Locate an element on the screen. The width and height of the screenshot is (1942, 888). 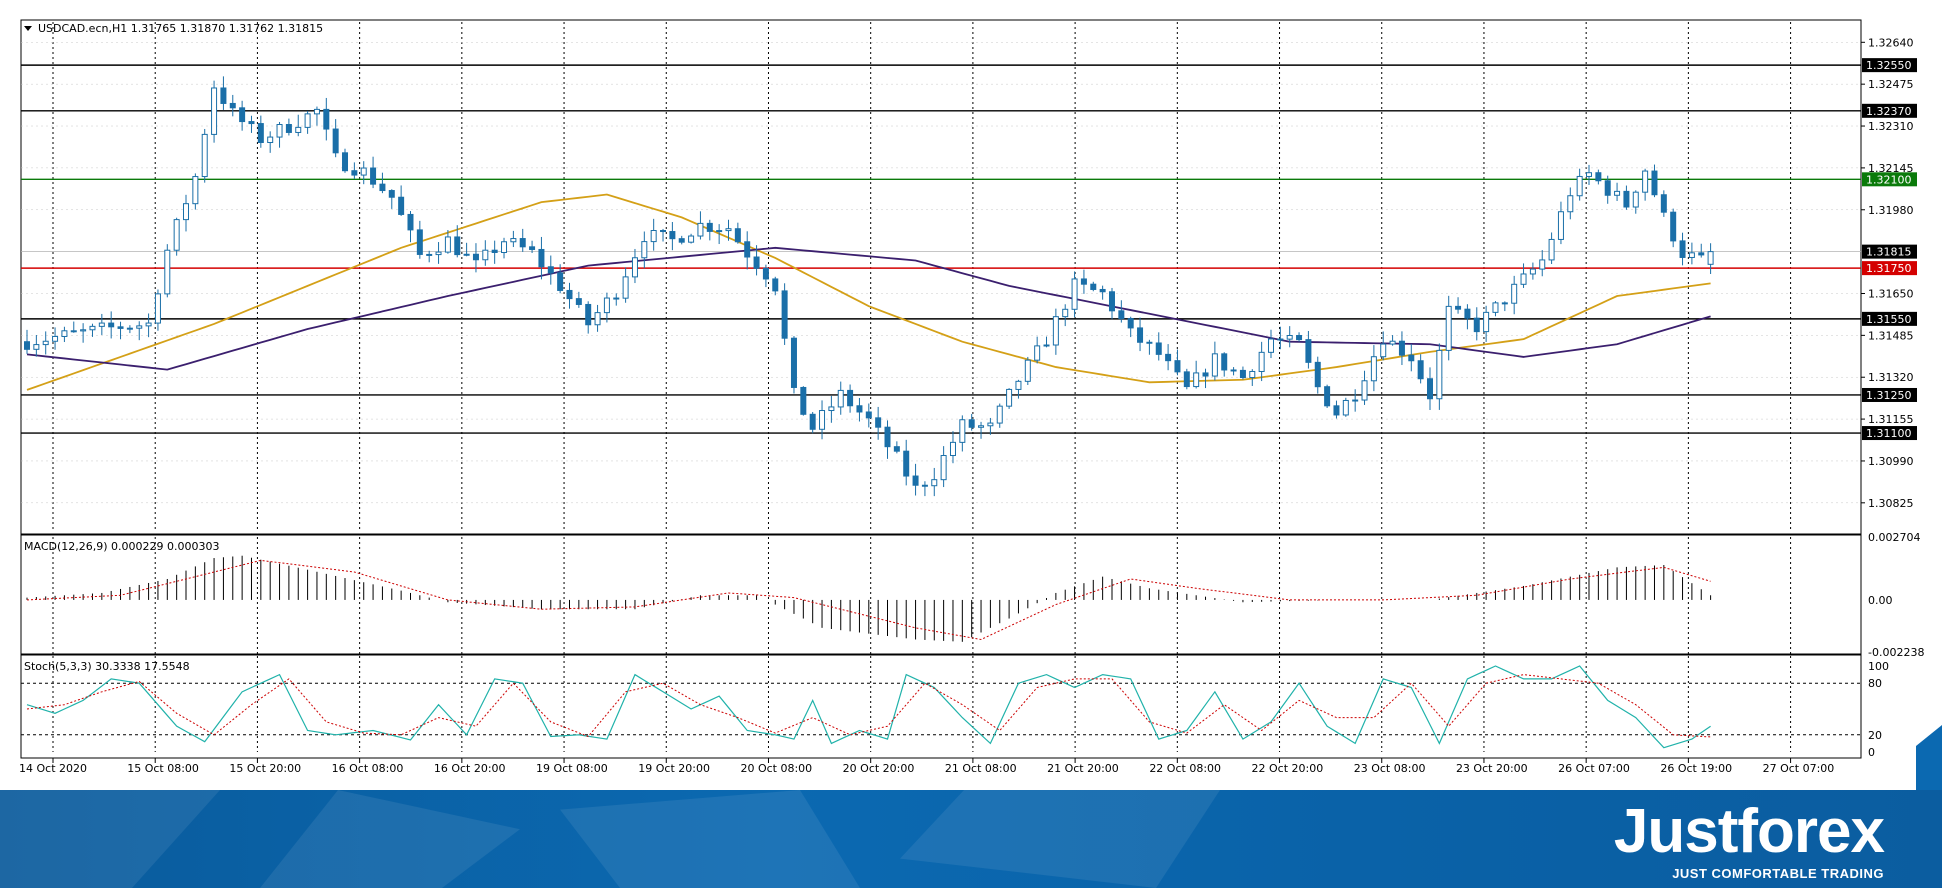
level-1.32100-label: 1.32100 is located at coordinates (1889, 179).